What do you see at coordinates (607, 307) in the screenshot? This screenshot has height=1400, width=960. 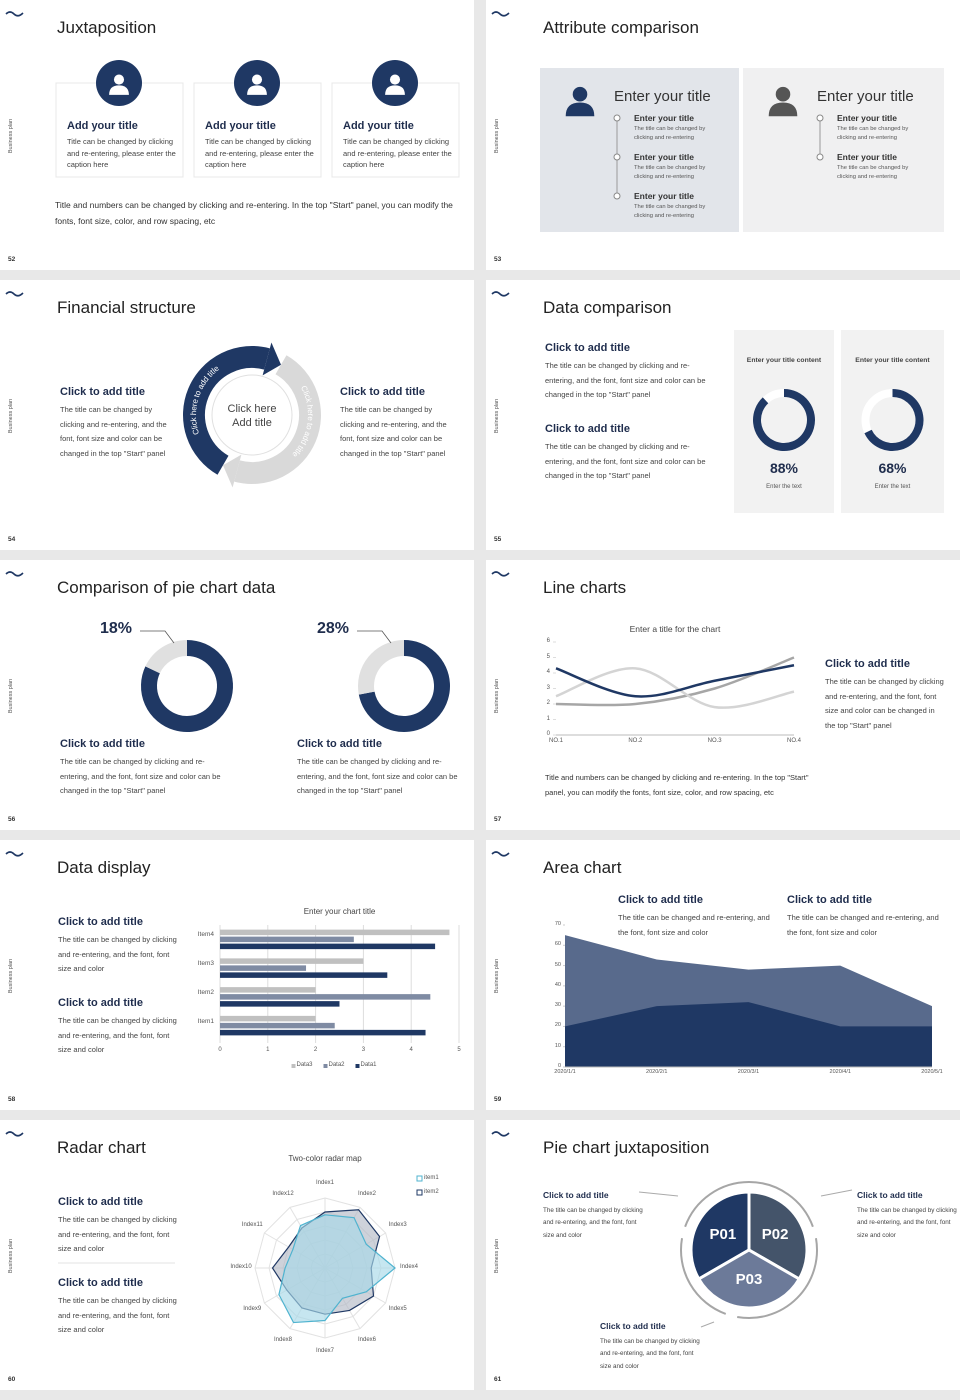 I see `slide-title: Data comparison` at bounding box center [607, 307].